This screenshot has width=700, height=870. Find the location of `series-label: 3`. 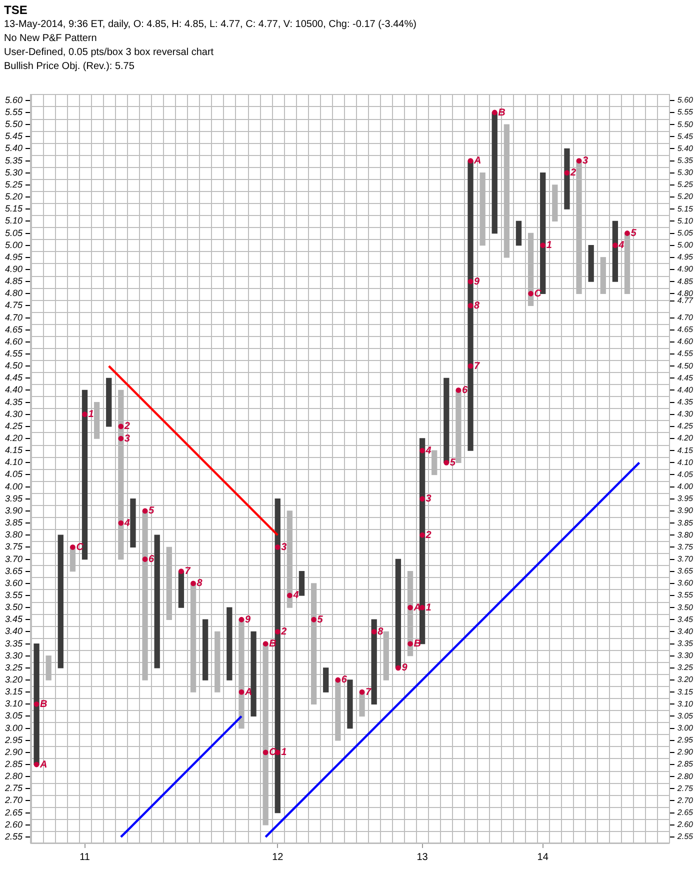

series-label: 3 is located at coordinates (585, 161).